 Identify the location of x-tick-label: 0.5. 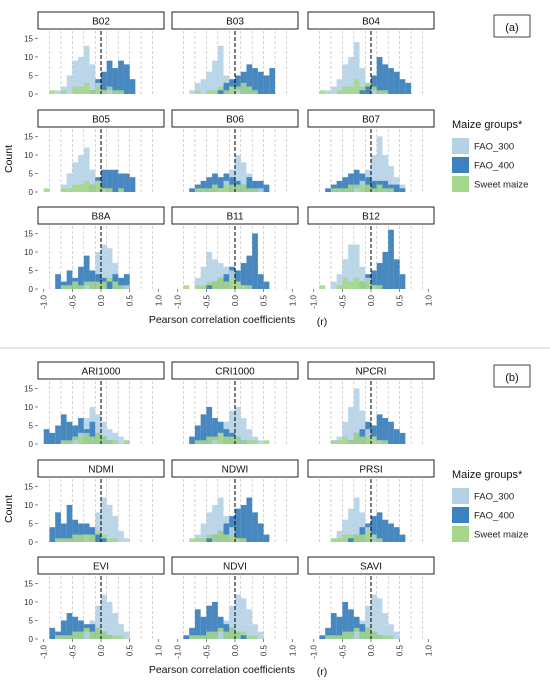
(400, 650).